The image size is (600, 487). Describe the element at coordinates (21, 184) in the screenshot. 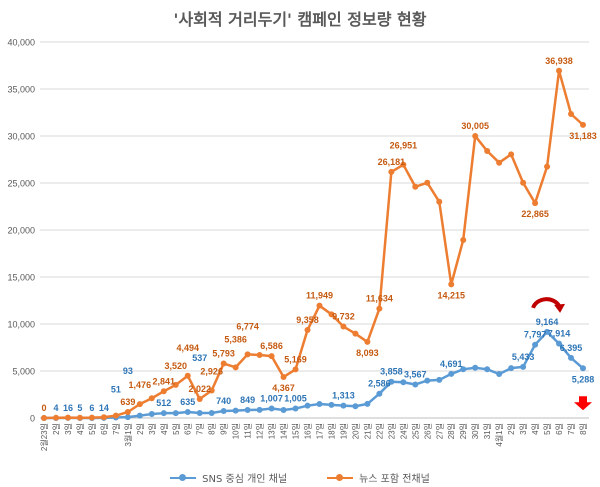

I see `y-tick-label: 25,000` at that location.